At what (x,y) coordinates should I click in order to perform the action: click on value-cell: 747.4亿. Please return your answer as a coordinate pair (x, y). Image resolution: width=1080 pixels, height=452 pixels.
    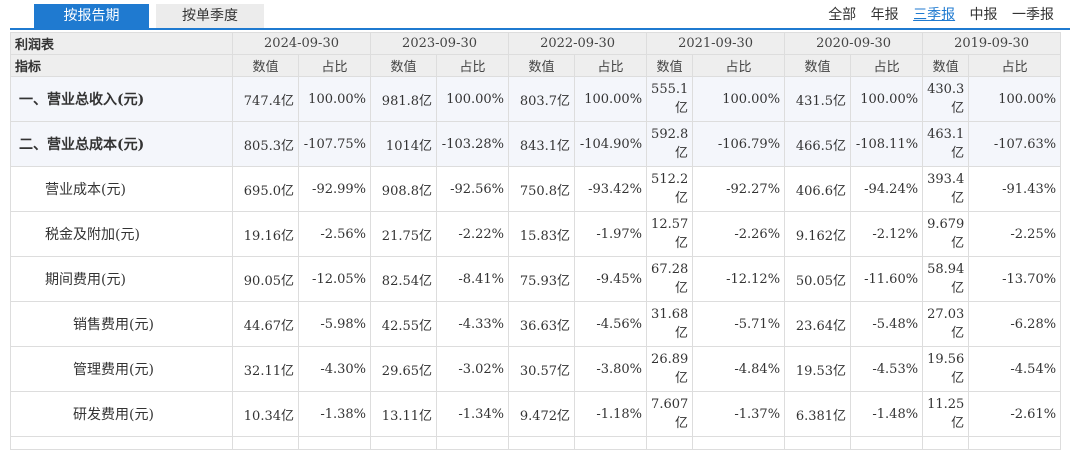
    Looking at the image, I should click on (265, 99).